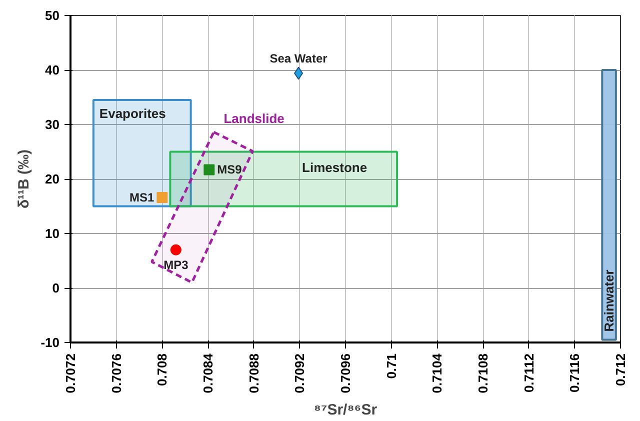 The width and height of the screenshot is (640, 421). Describe the element at coordinates (52, 15) in the screenshot. I see `y-tick-label: 50` at that location.